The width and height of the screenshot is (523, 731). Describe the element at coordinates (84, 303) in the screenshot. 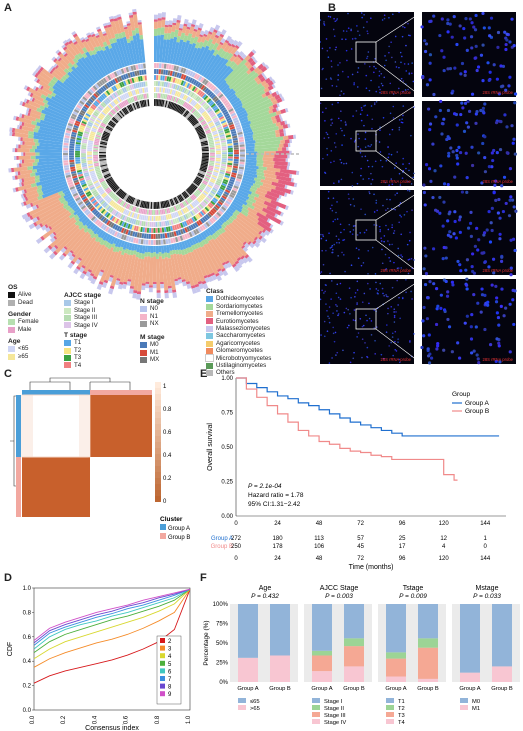

I see `legend-label: Stage I` at that location.